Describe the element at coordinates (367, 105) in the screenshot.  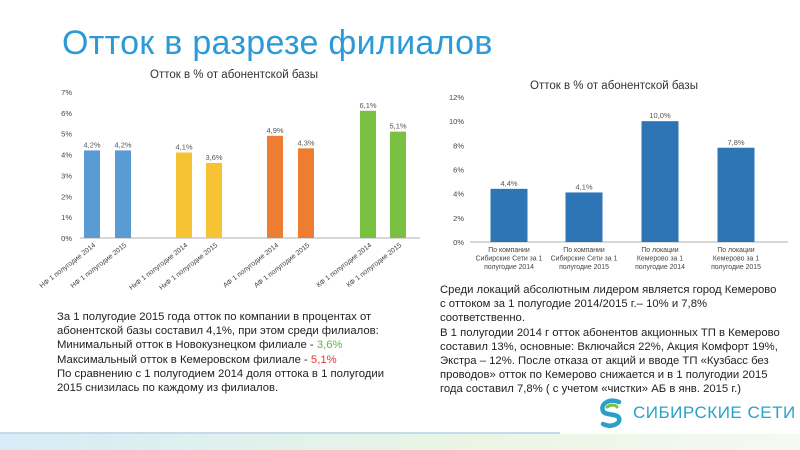
I see `bar-value-label: 6,1%` at that location.